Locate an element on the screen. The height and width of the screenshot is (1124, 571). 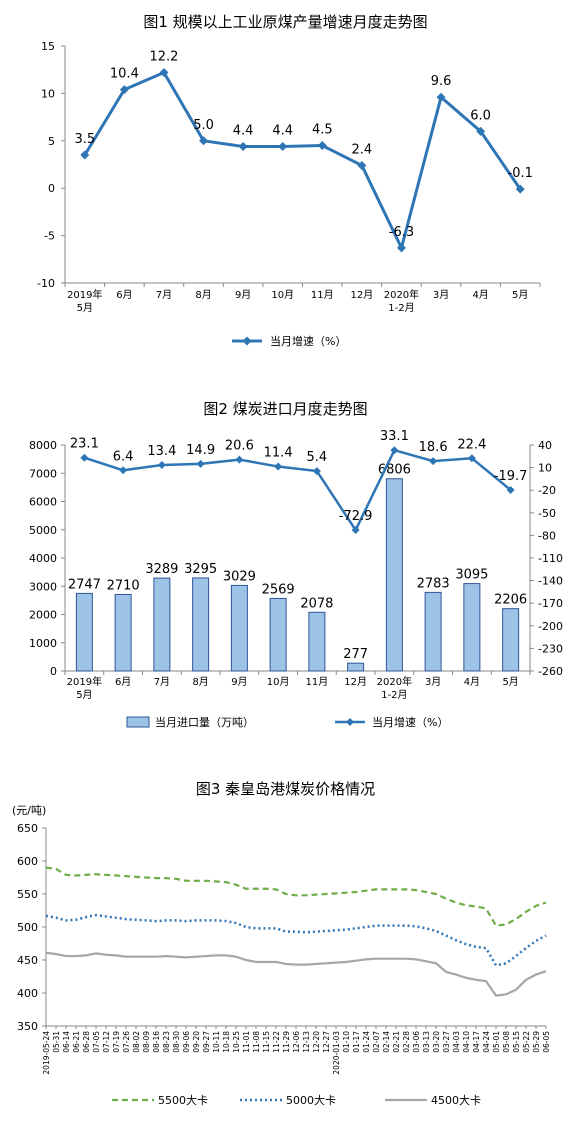
x-tick-label: 11-15 is located at coordinates (266, 1042).